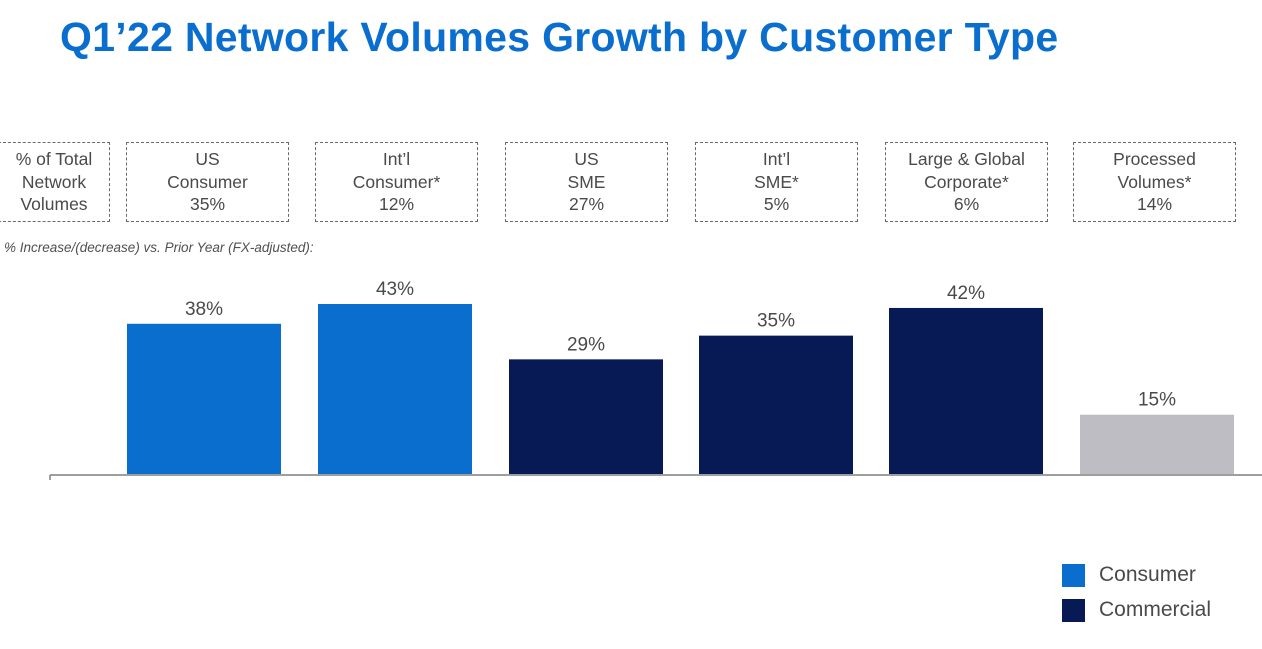  What do you see at coordinates (966, 293) in the screenshot?
I see `bar-value-label: 42%` at bounding box center [966, 293].